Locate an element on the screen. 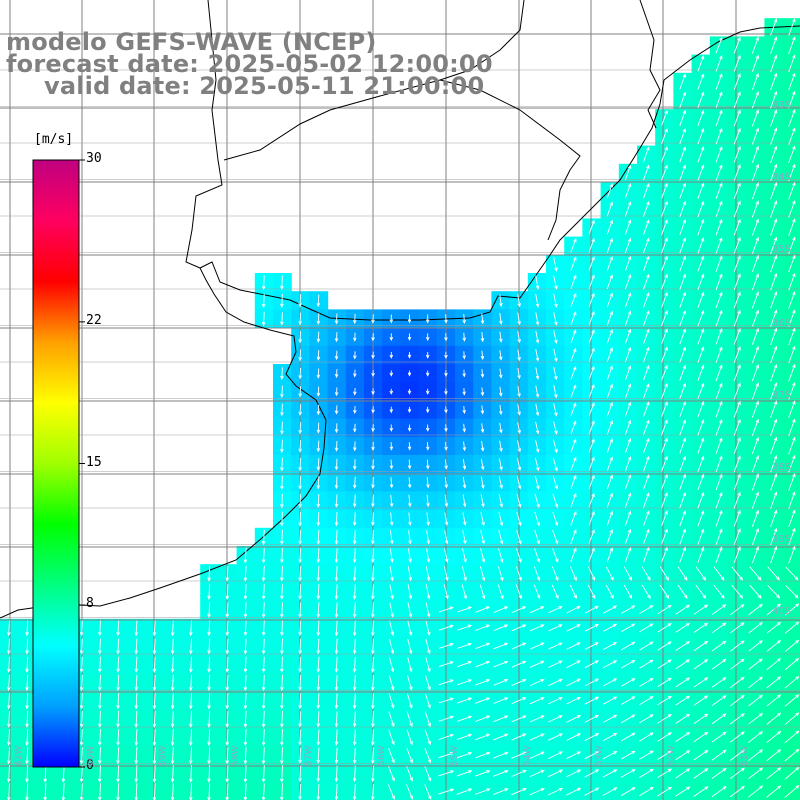  model-title: modelo GEFS-WAVE (NCEP) is located at coordinates (191, 42).